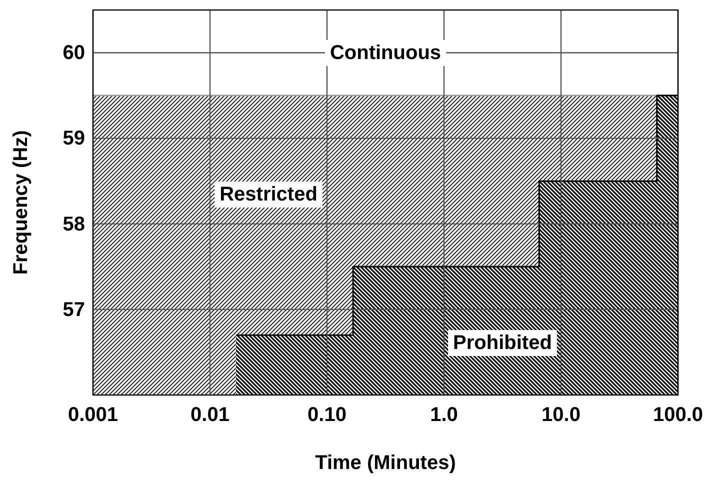 This screenshot has width=709, height=481. I want to click on y-tick-label: 59, so click(73, 139).